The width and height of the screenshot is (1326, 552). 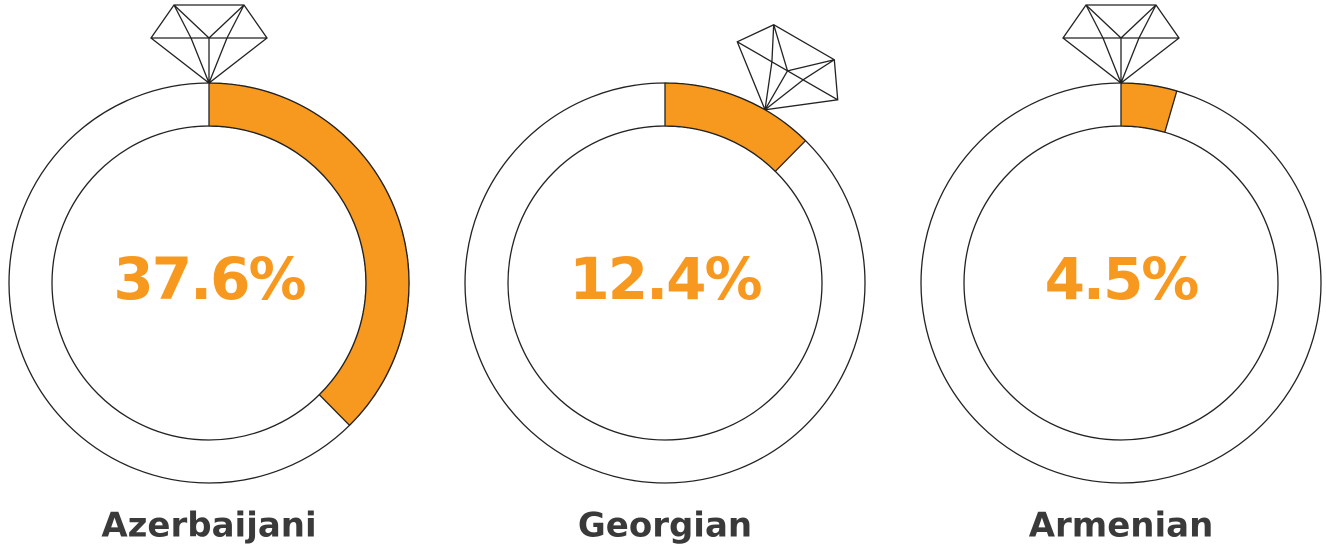 I want to click on ring-title: Georgian, so click(x=665, y=526).